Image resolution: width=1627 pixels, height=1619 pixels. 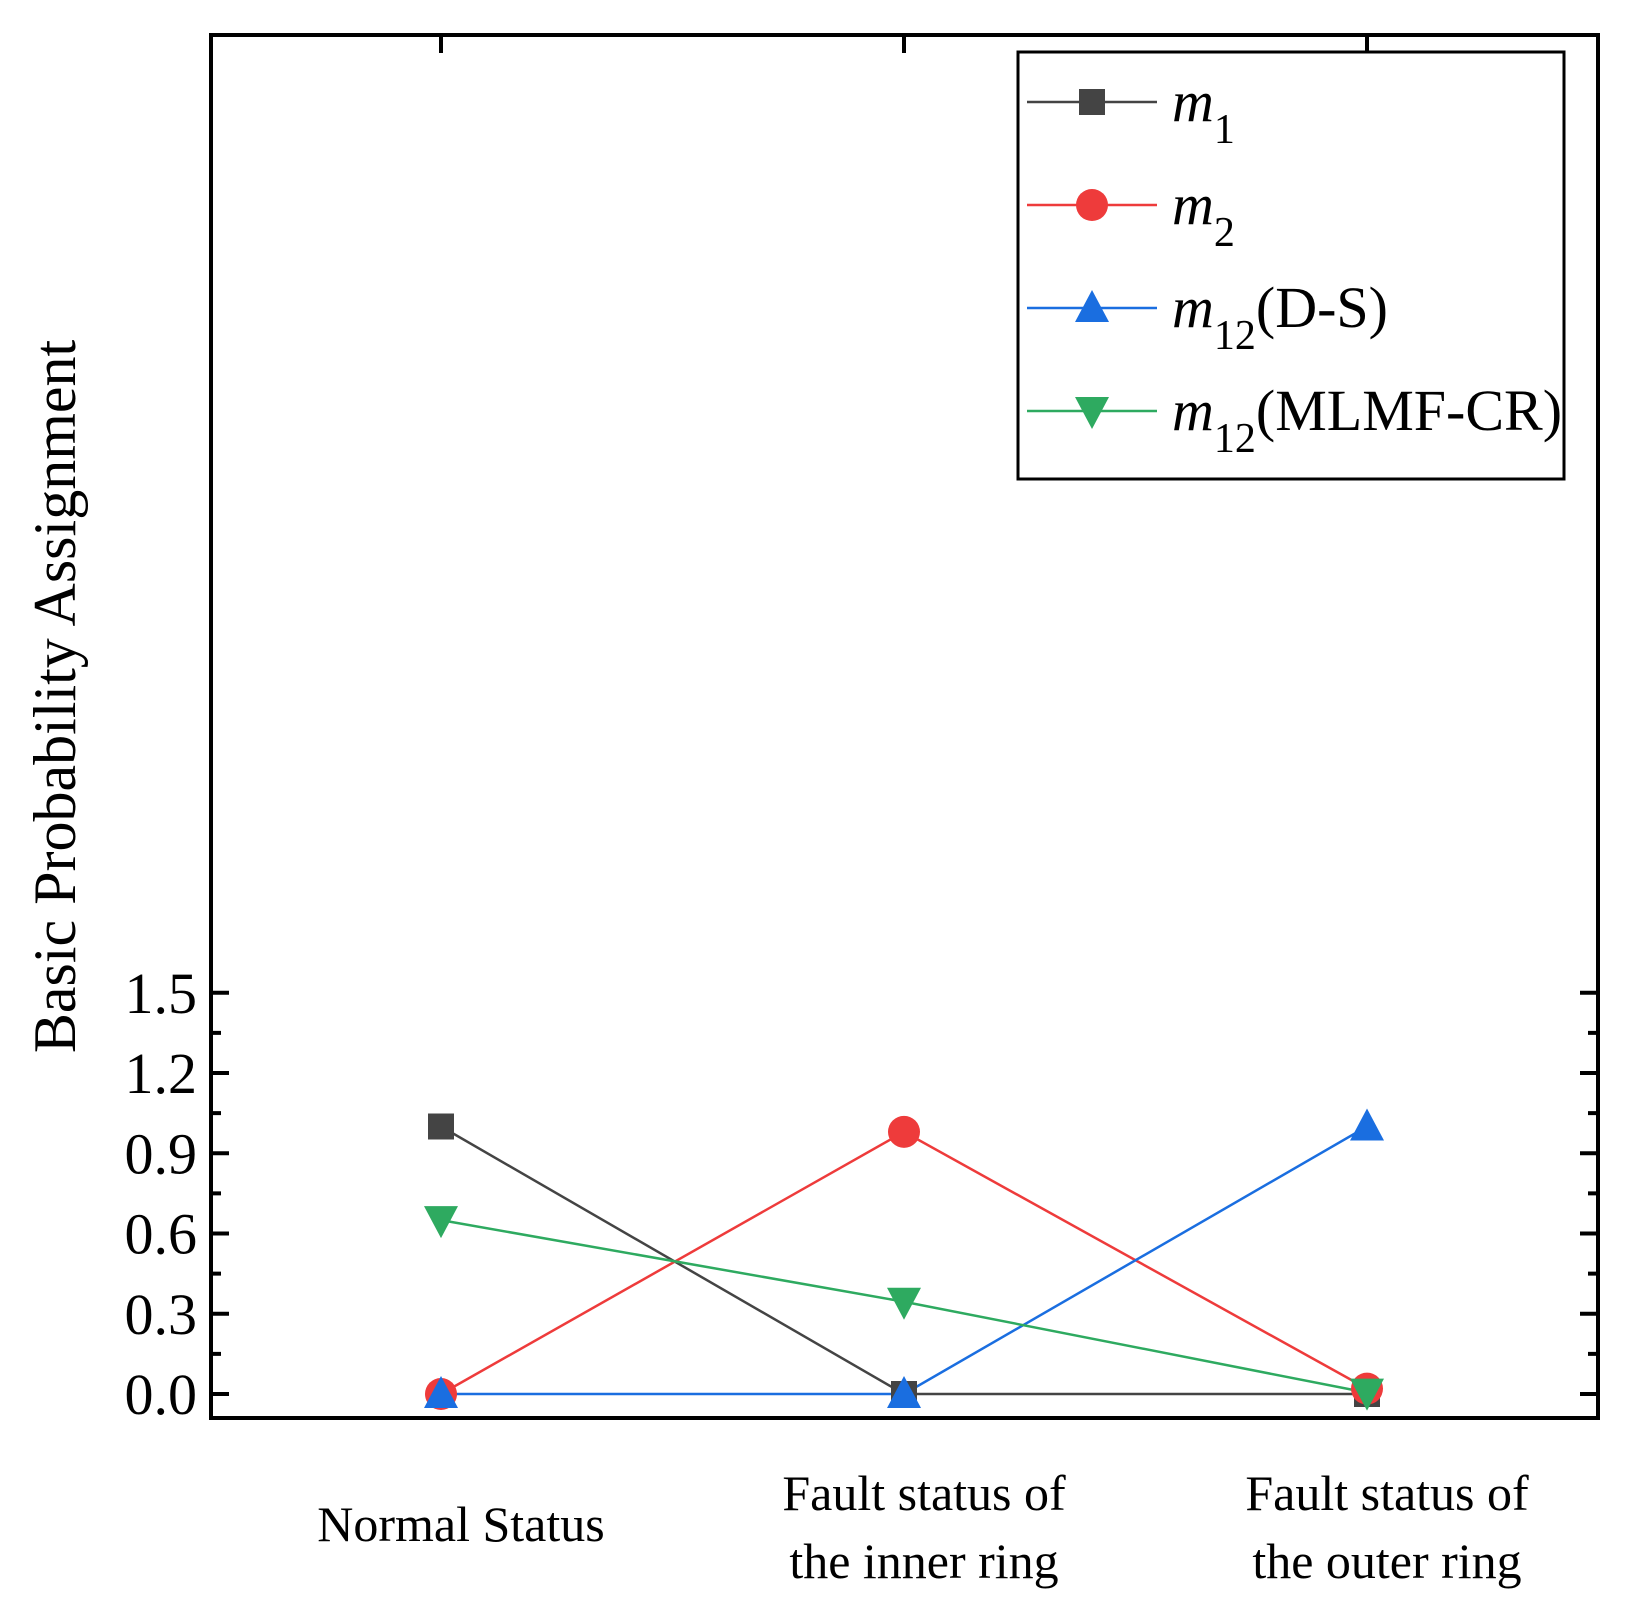 What do you see at coordinates (441, 1126) in the screenshot?
I see `series-1-point` at bounding box center [441, 1126].